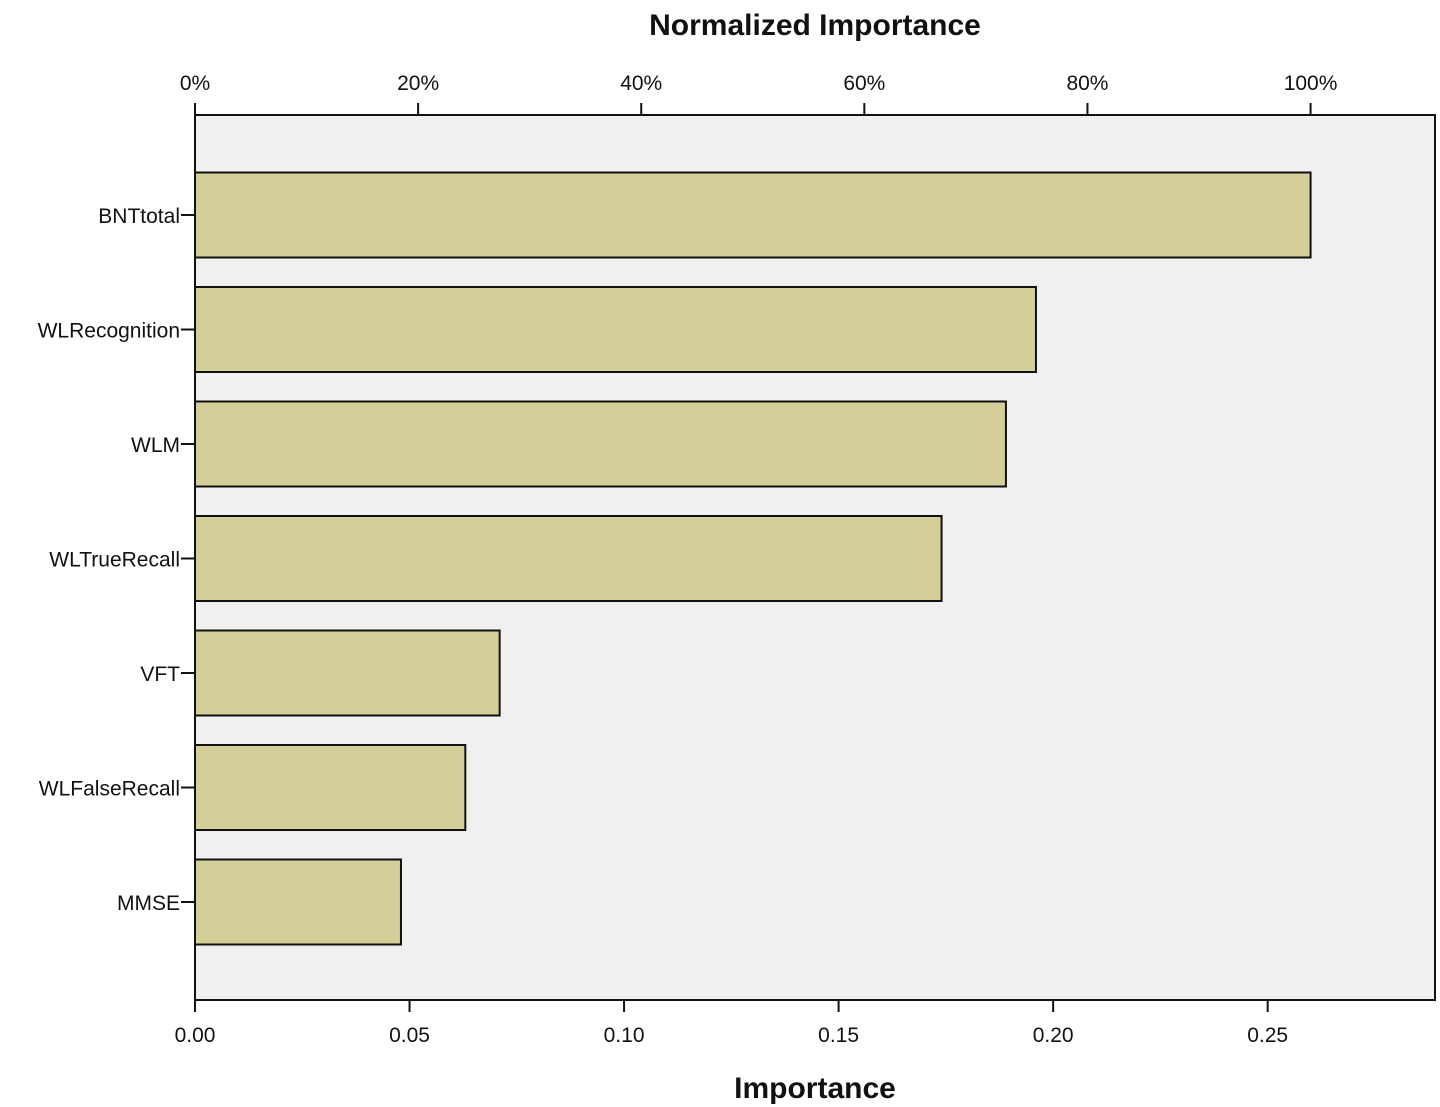 The width and height of the screenshot is (1440, 1107). I want to click on category-label-wltruerecall: WLTrueRecall, so click(114, 560).